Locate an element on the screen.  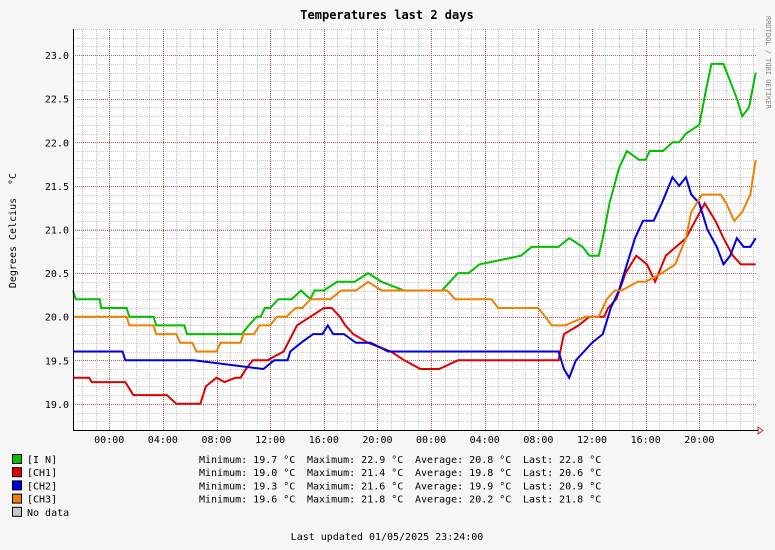
y-tick-label: 20.0 is located at coordinates (57, 318).